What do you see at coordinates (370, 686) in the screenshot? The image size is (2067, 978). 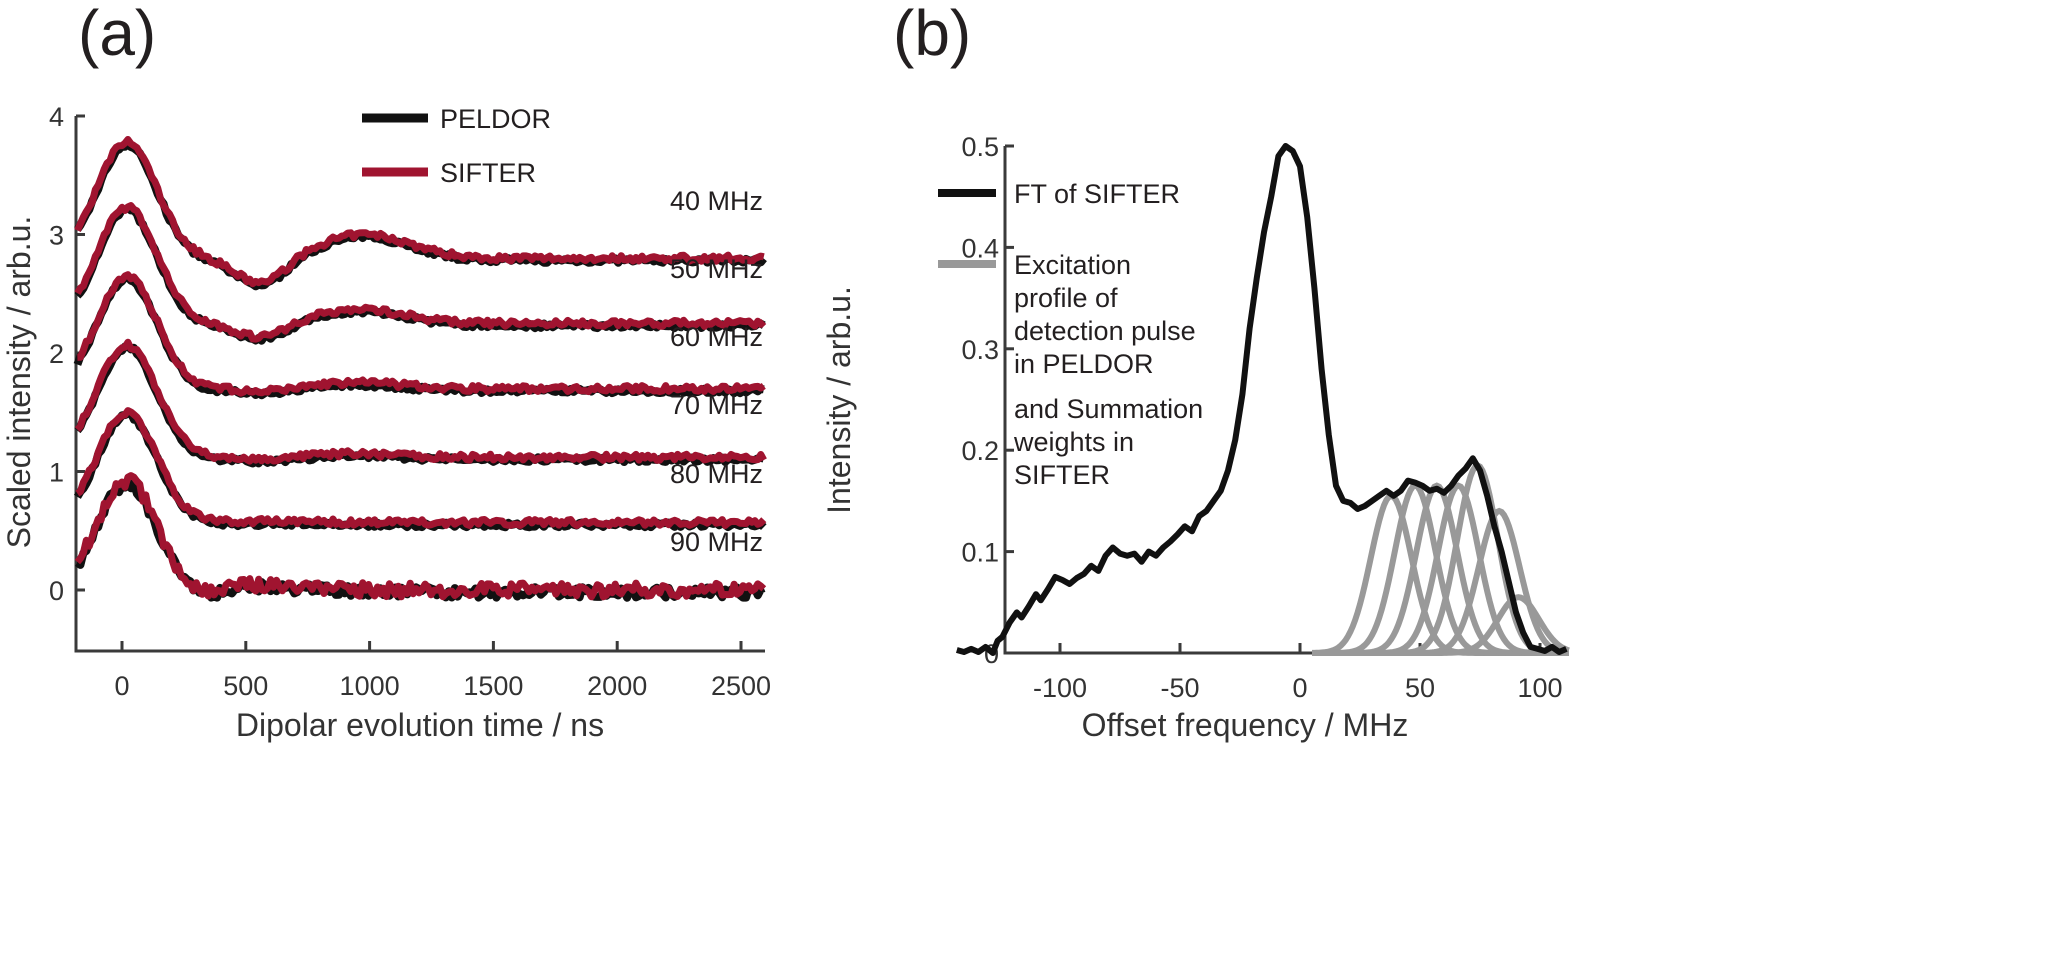 I see `panel-a-xtick-label: 1000` at bounding box center [370, 686].